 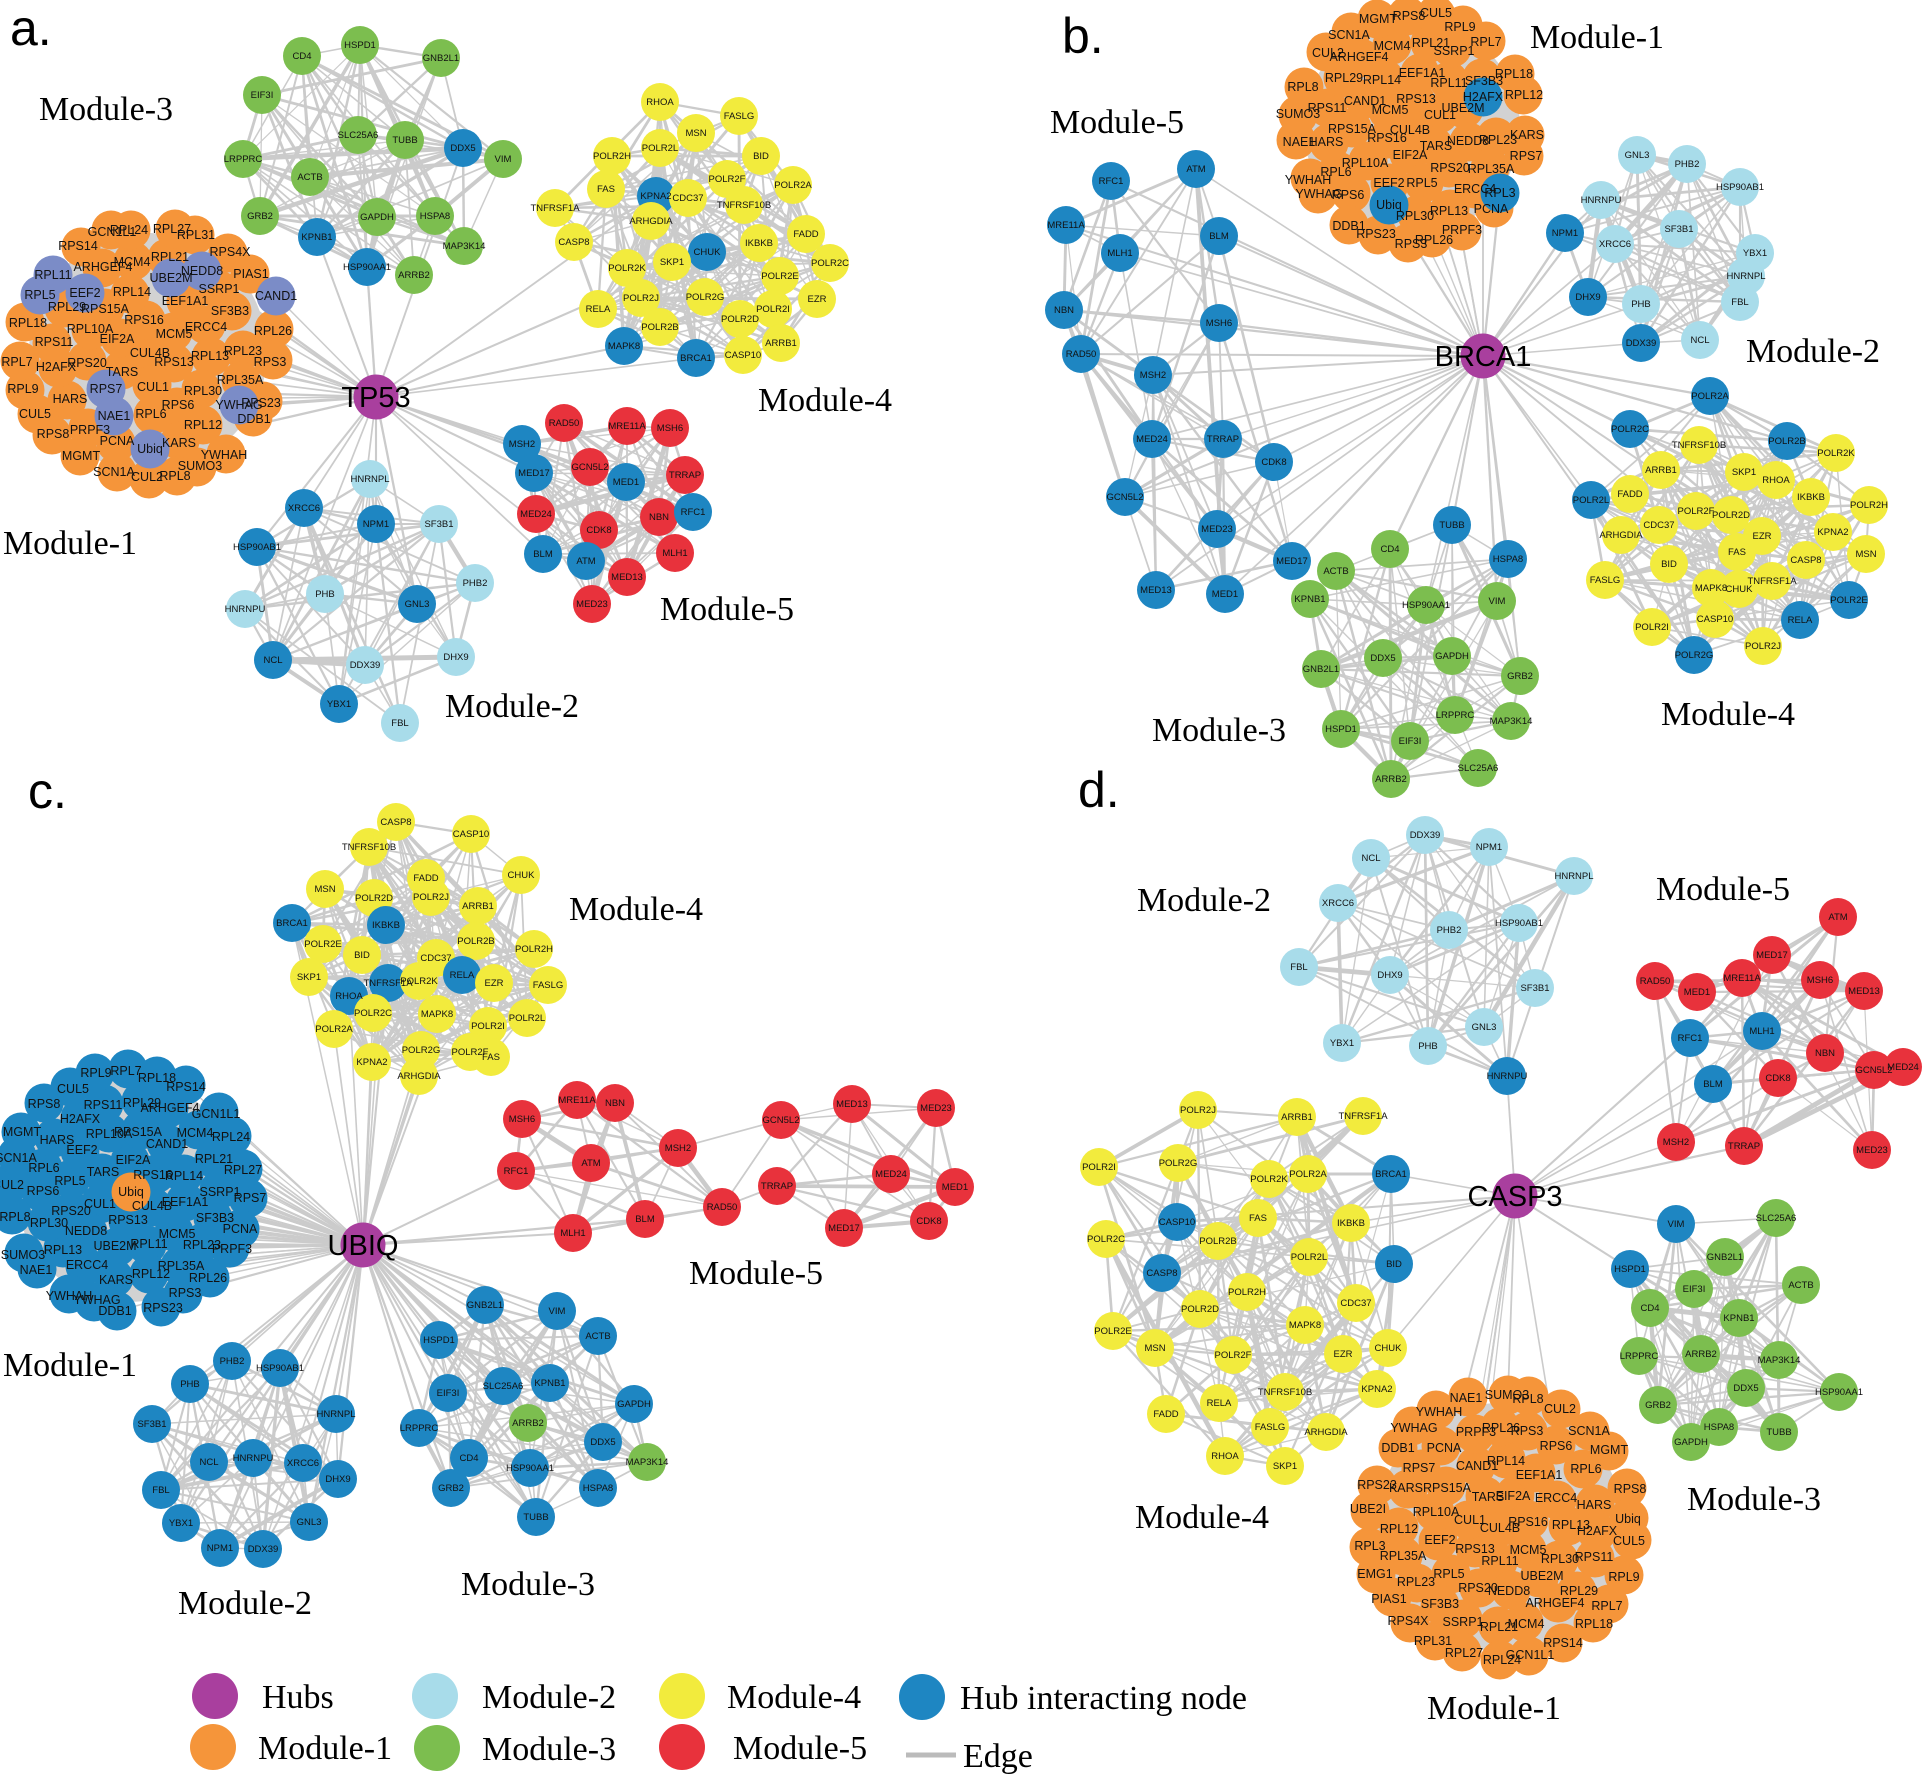 I want to click on svg-text: PCNA, so click(x=1444, y=1448).